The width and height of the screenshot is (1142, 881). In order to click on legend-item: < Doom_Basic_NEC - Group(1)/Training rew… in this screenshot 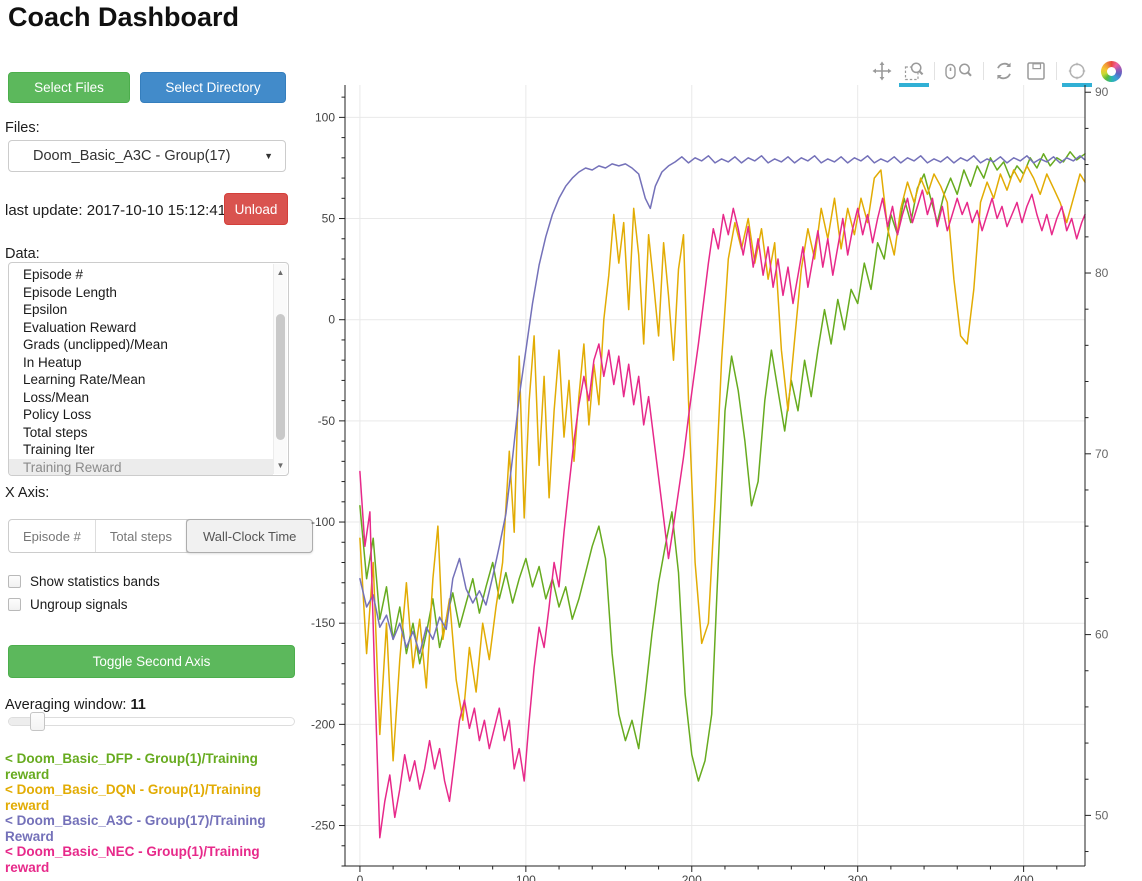, I will do `click(132, 859)`.